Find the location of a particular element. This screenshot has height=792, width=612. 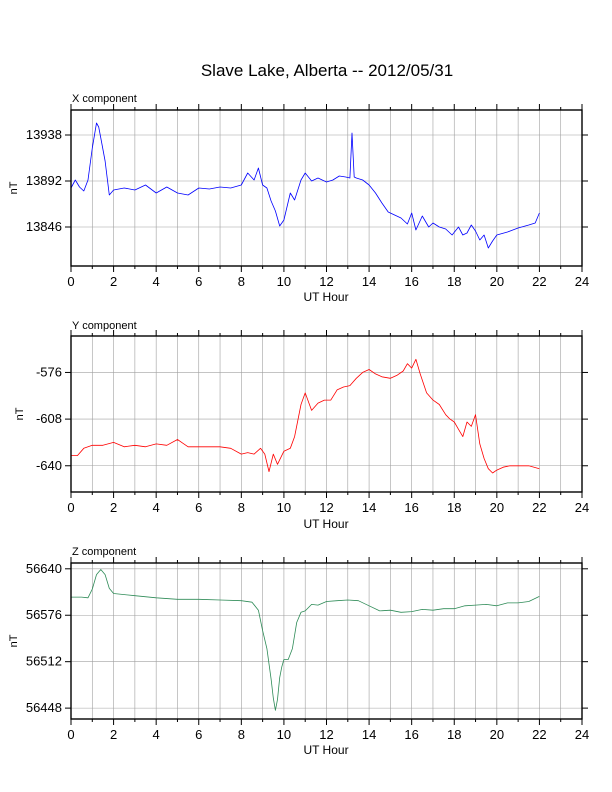

y-tick-label: 13938 is located at coordinates (44, 134).